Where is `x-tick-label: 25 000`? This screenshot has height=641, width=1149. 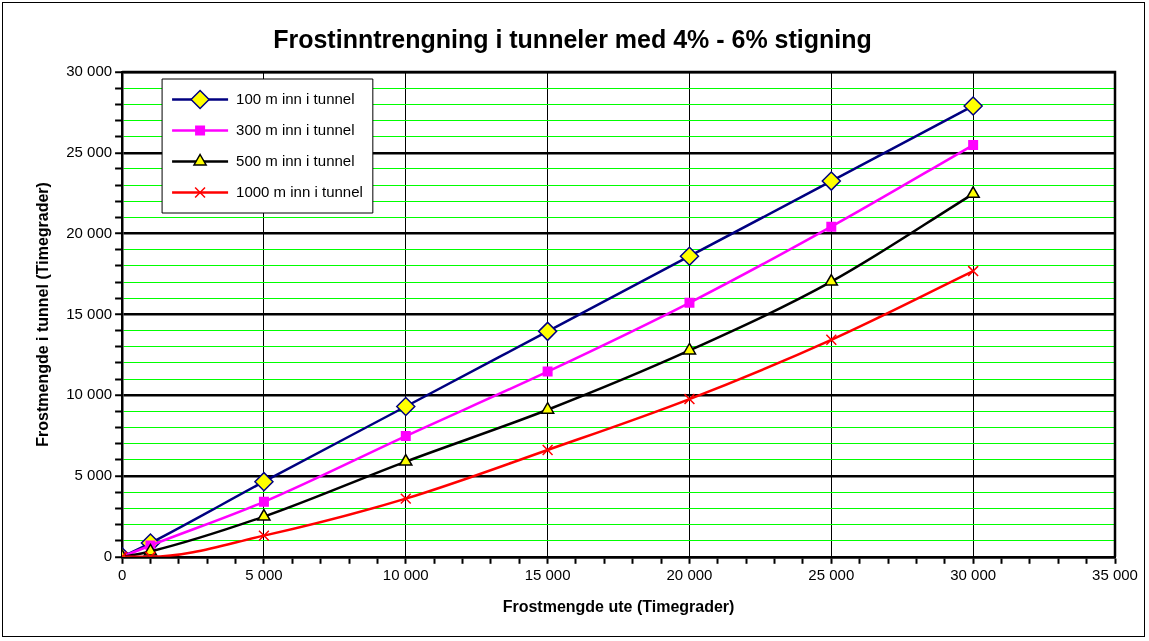
x-tick-label: 25 000 is located at coordinates (831, 574).